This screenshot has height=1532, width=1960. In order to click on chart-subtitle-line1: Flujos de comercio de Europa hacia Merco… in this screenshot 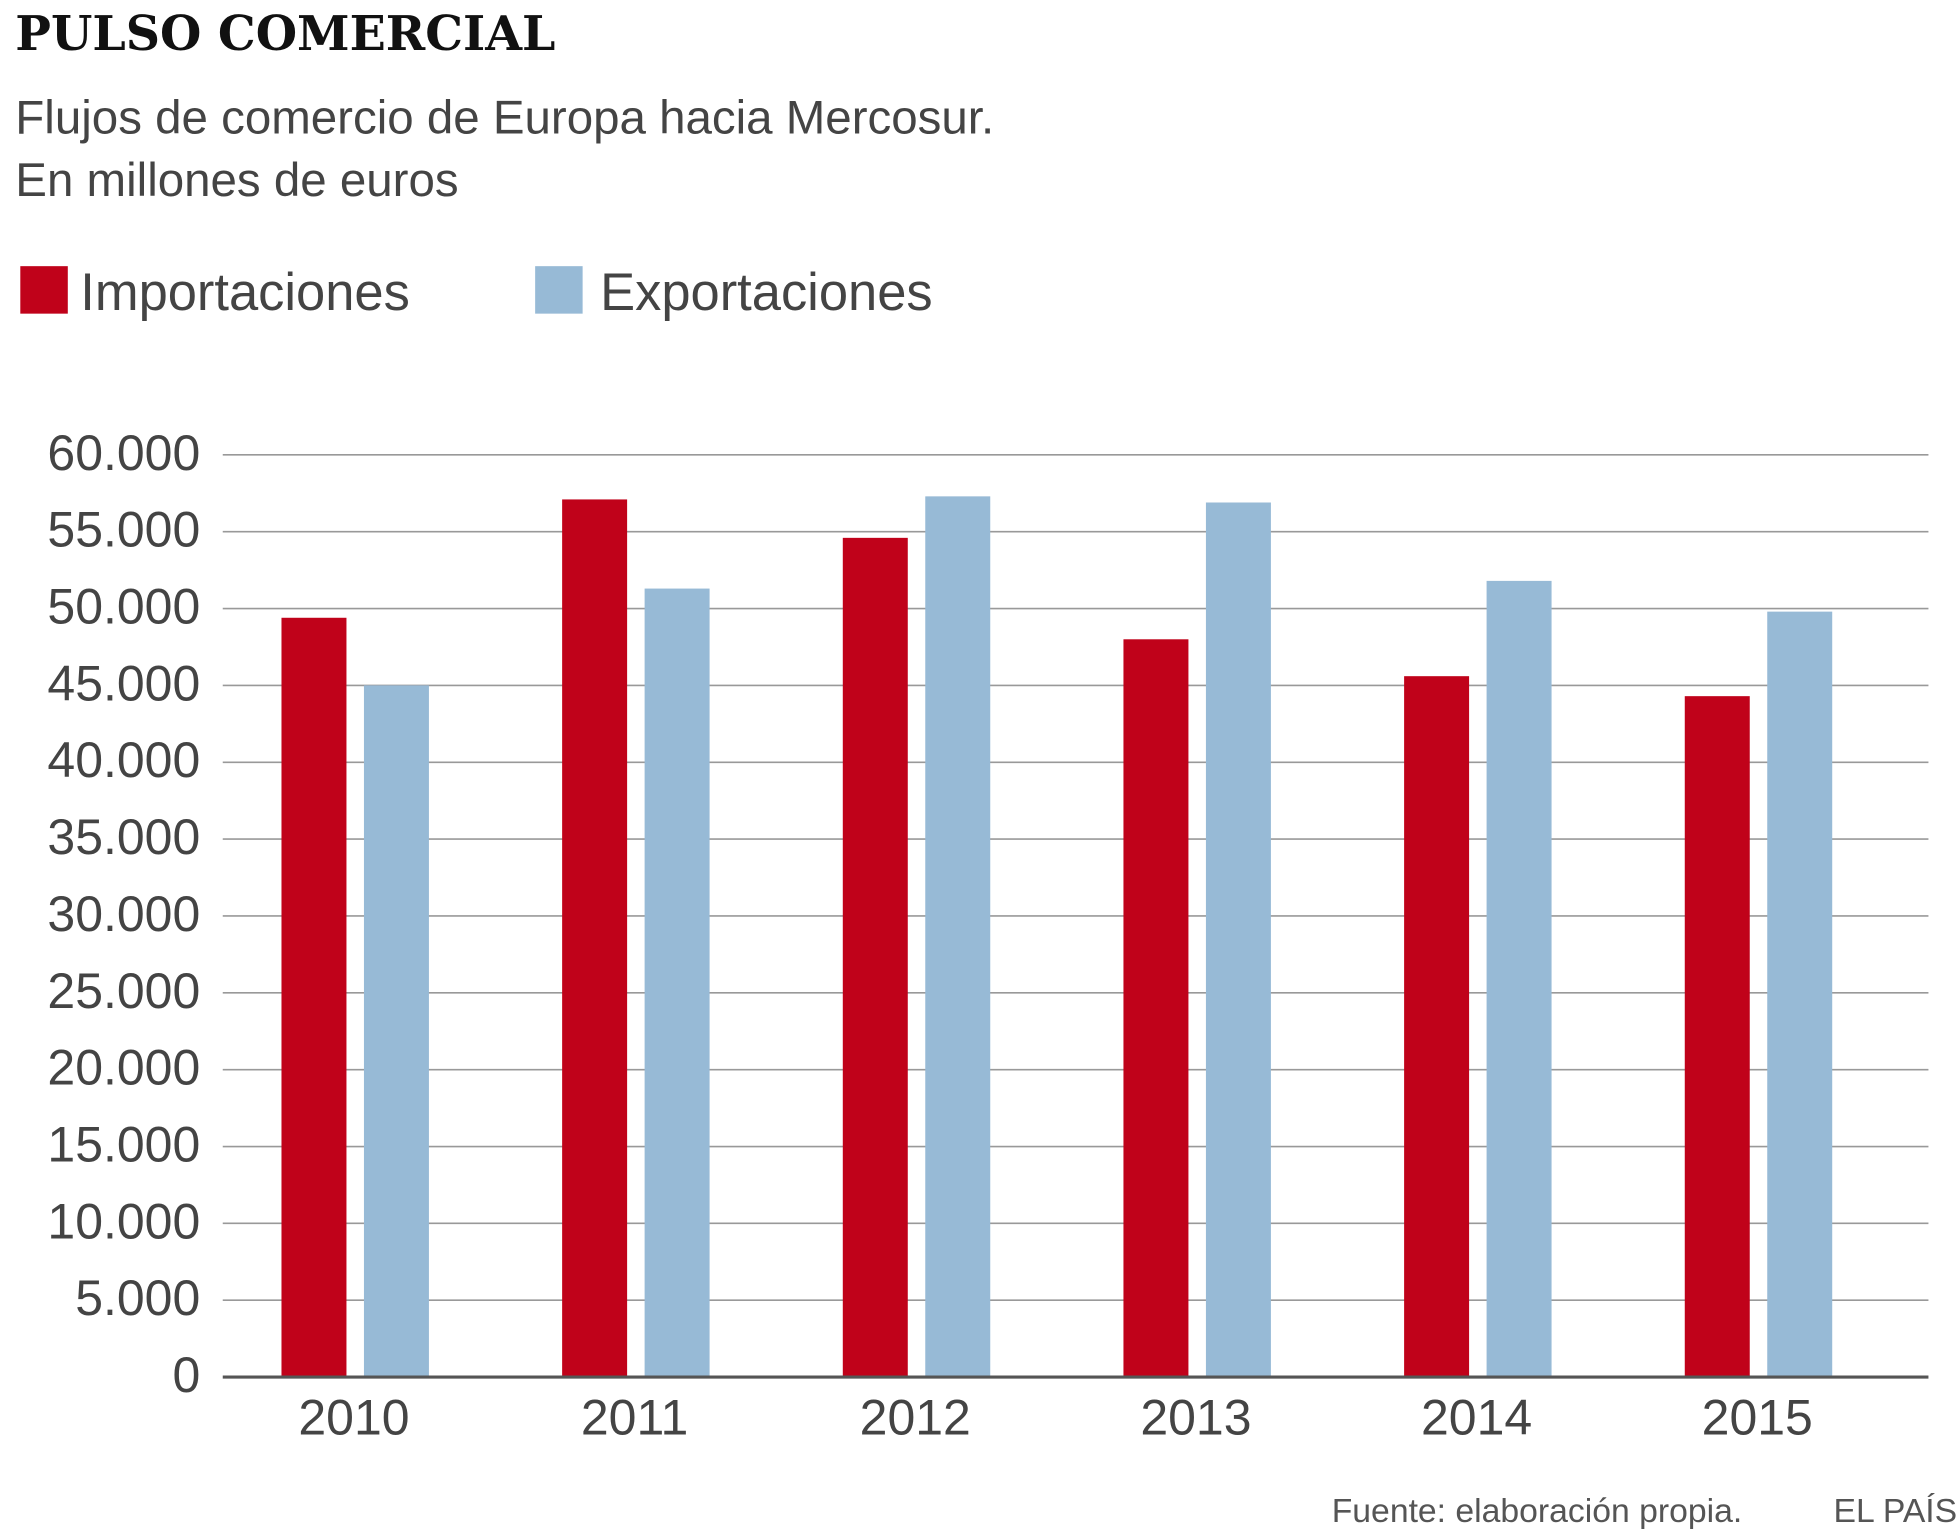, I will do `click(504, 118)`.